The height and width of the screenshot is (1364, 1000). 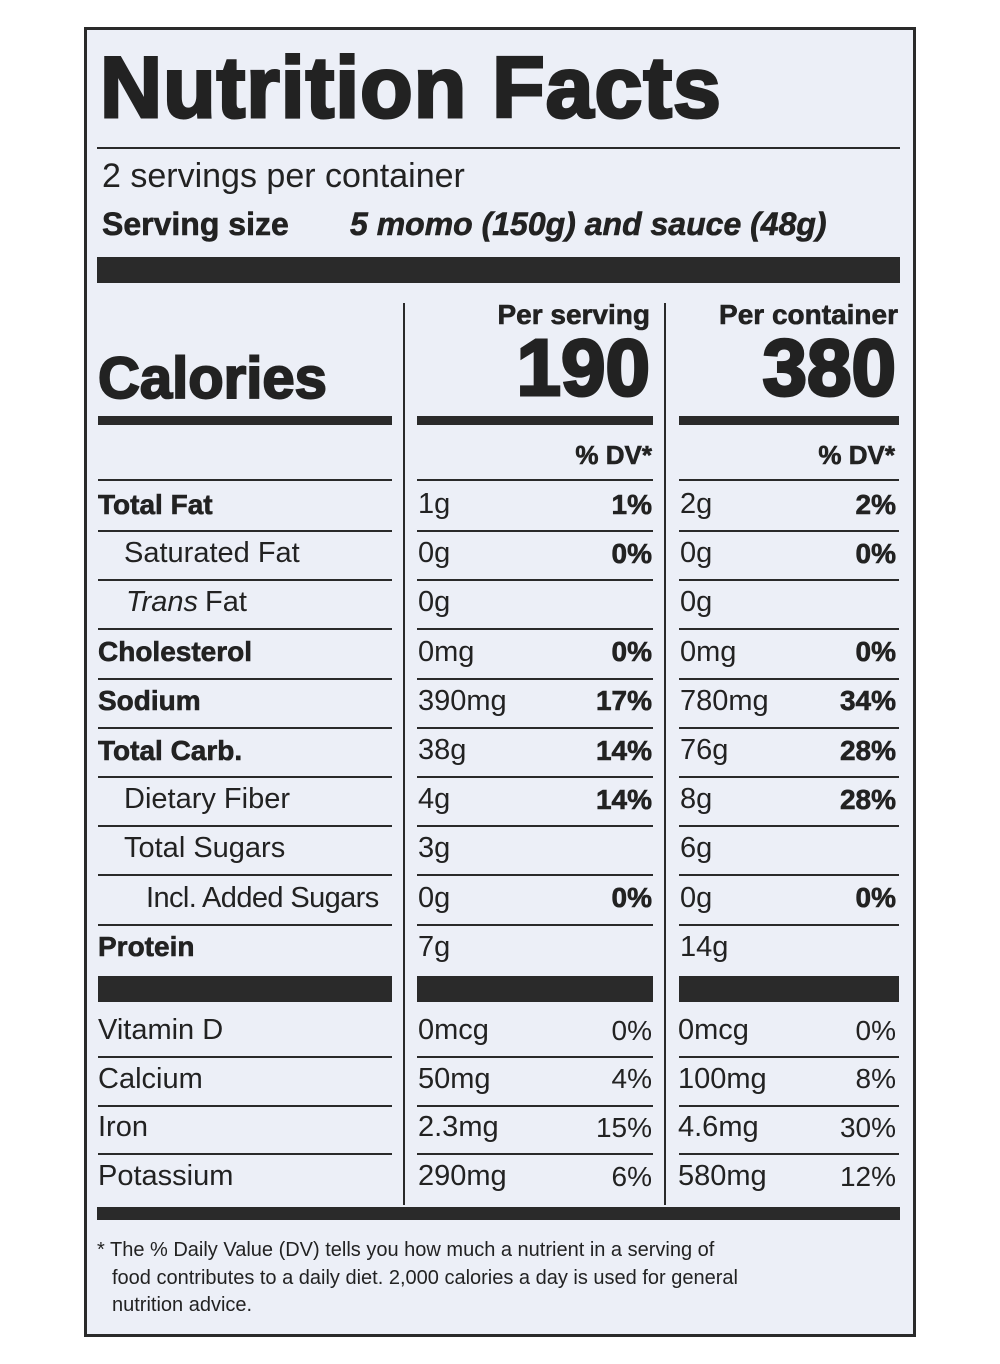 What do you see at coordinates (868, 701) in the screenshot?
I see `container-dv: 34%` at bounding box center [868, 701].